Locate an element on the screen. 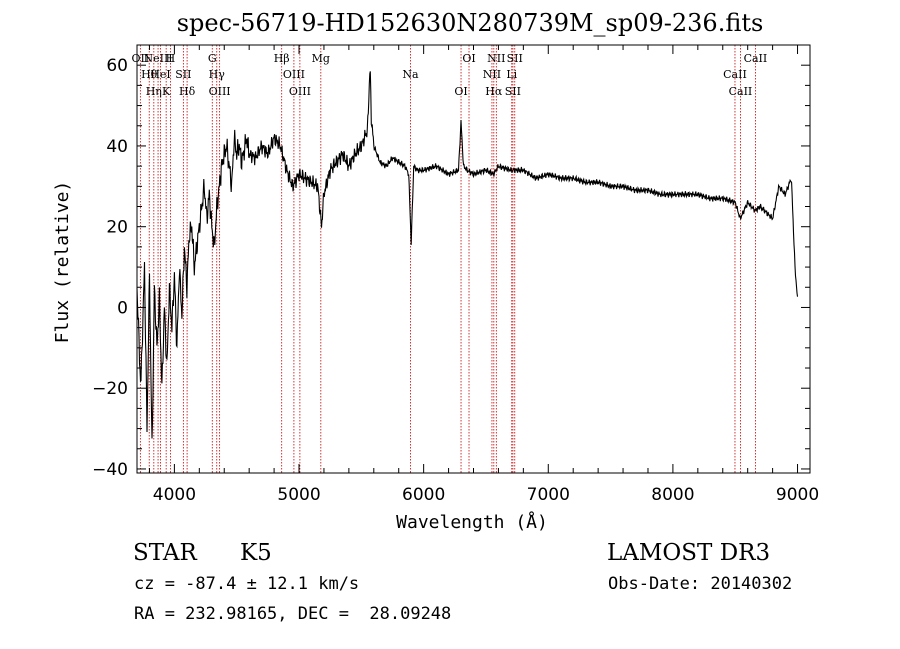  line-marker-label: OII is located at coordinates (141, 58).